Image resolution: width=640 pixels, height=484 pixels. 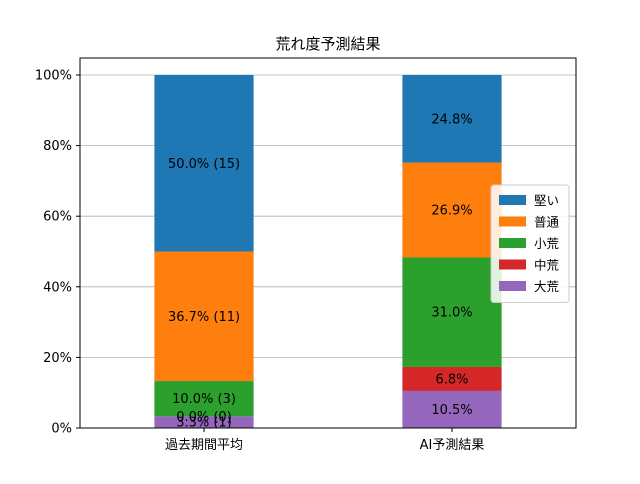 What do you see at coordinates (204, 445) in the screenshot?
I see `x-tick-label: 過去期間平均` at bounding box center [204, 445].